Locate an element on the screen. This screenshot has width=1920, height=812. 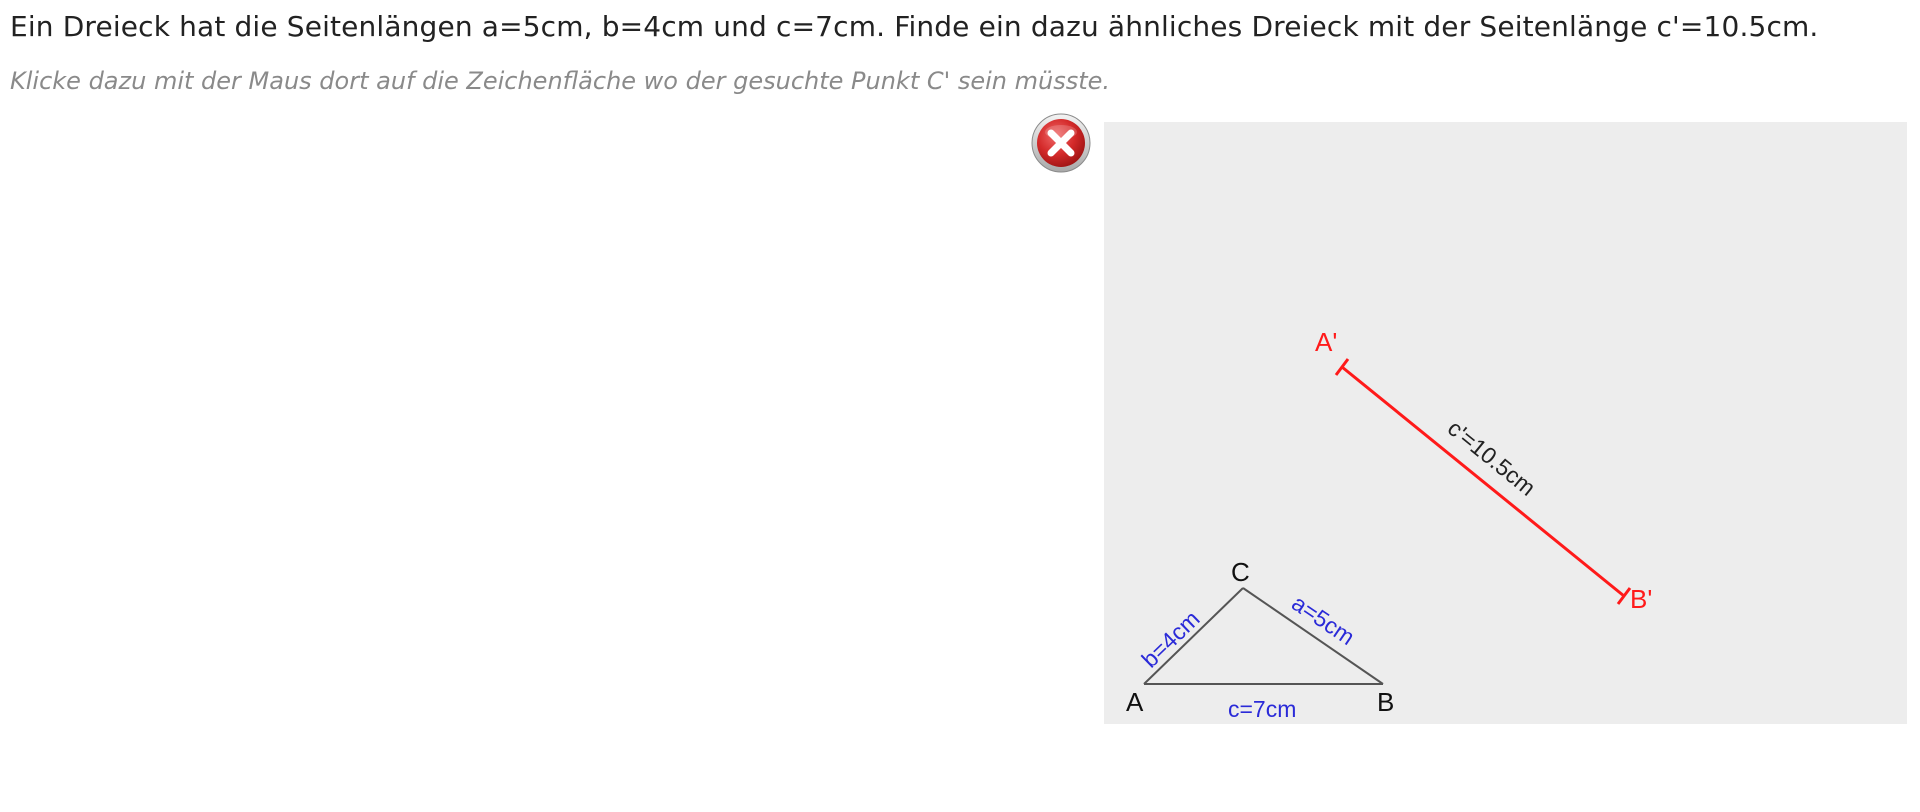
side-a-label: a=5cm is located at coordinates (1323, 620).